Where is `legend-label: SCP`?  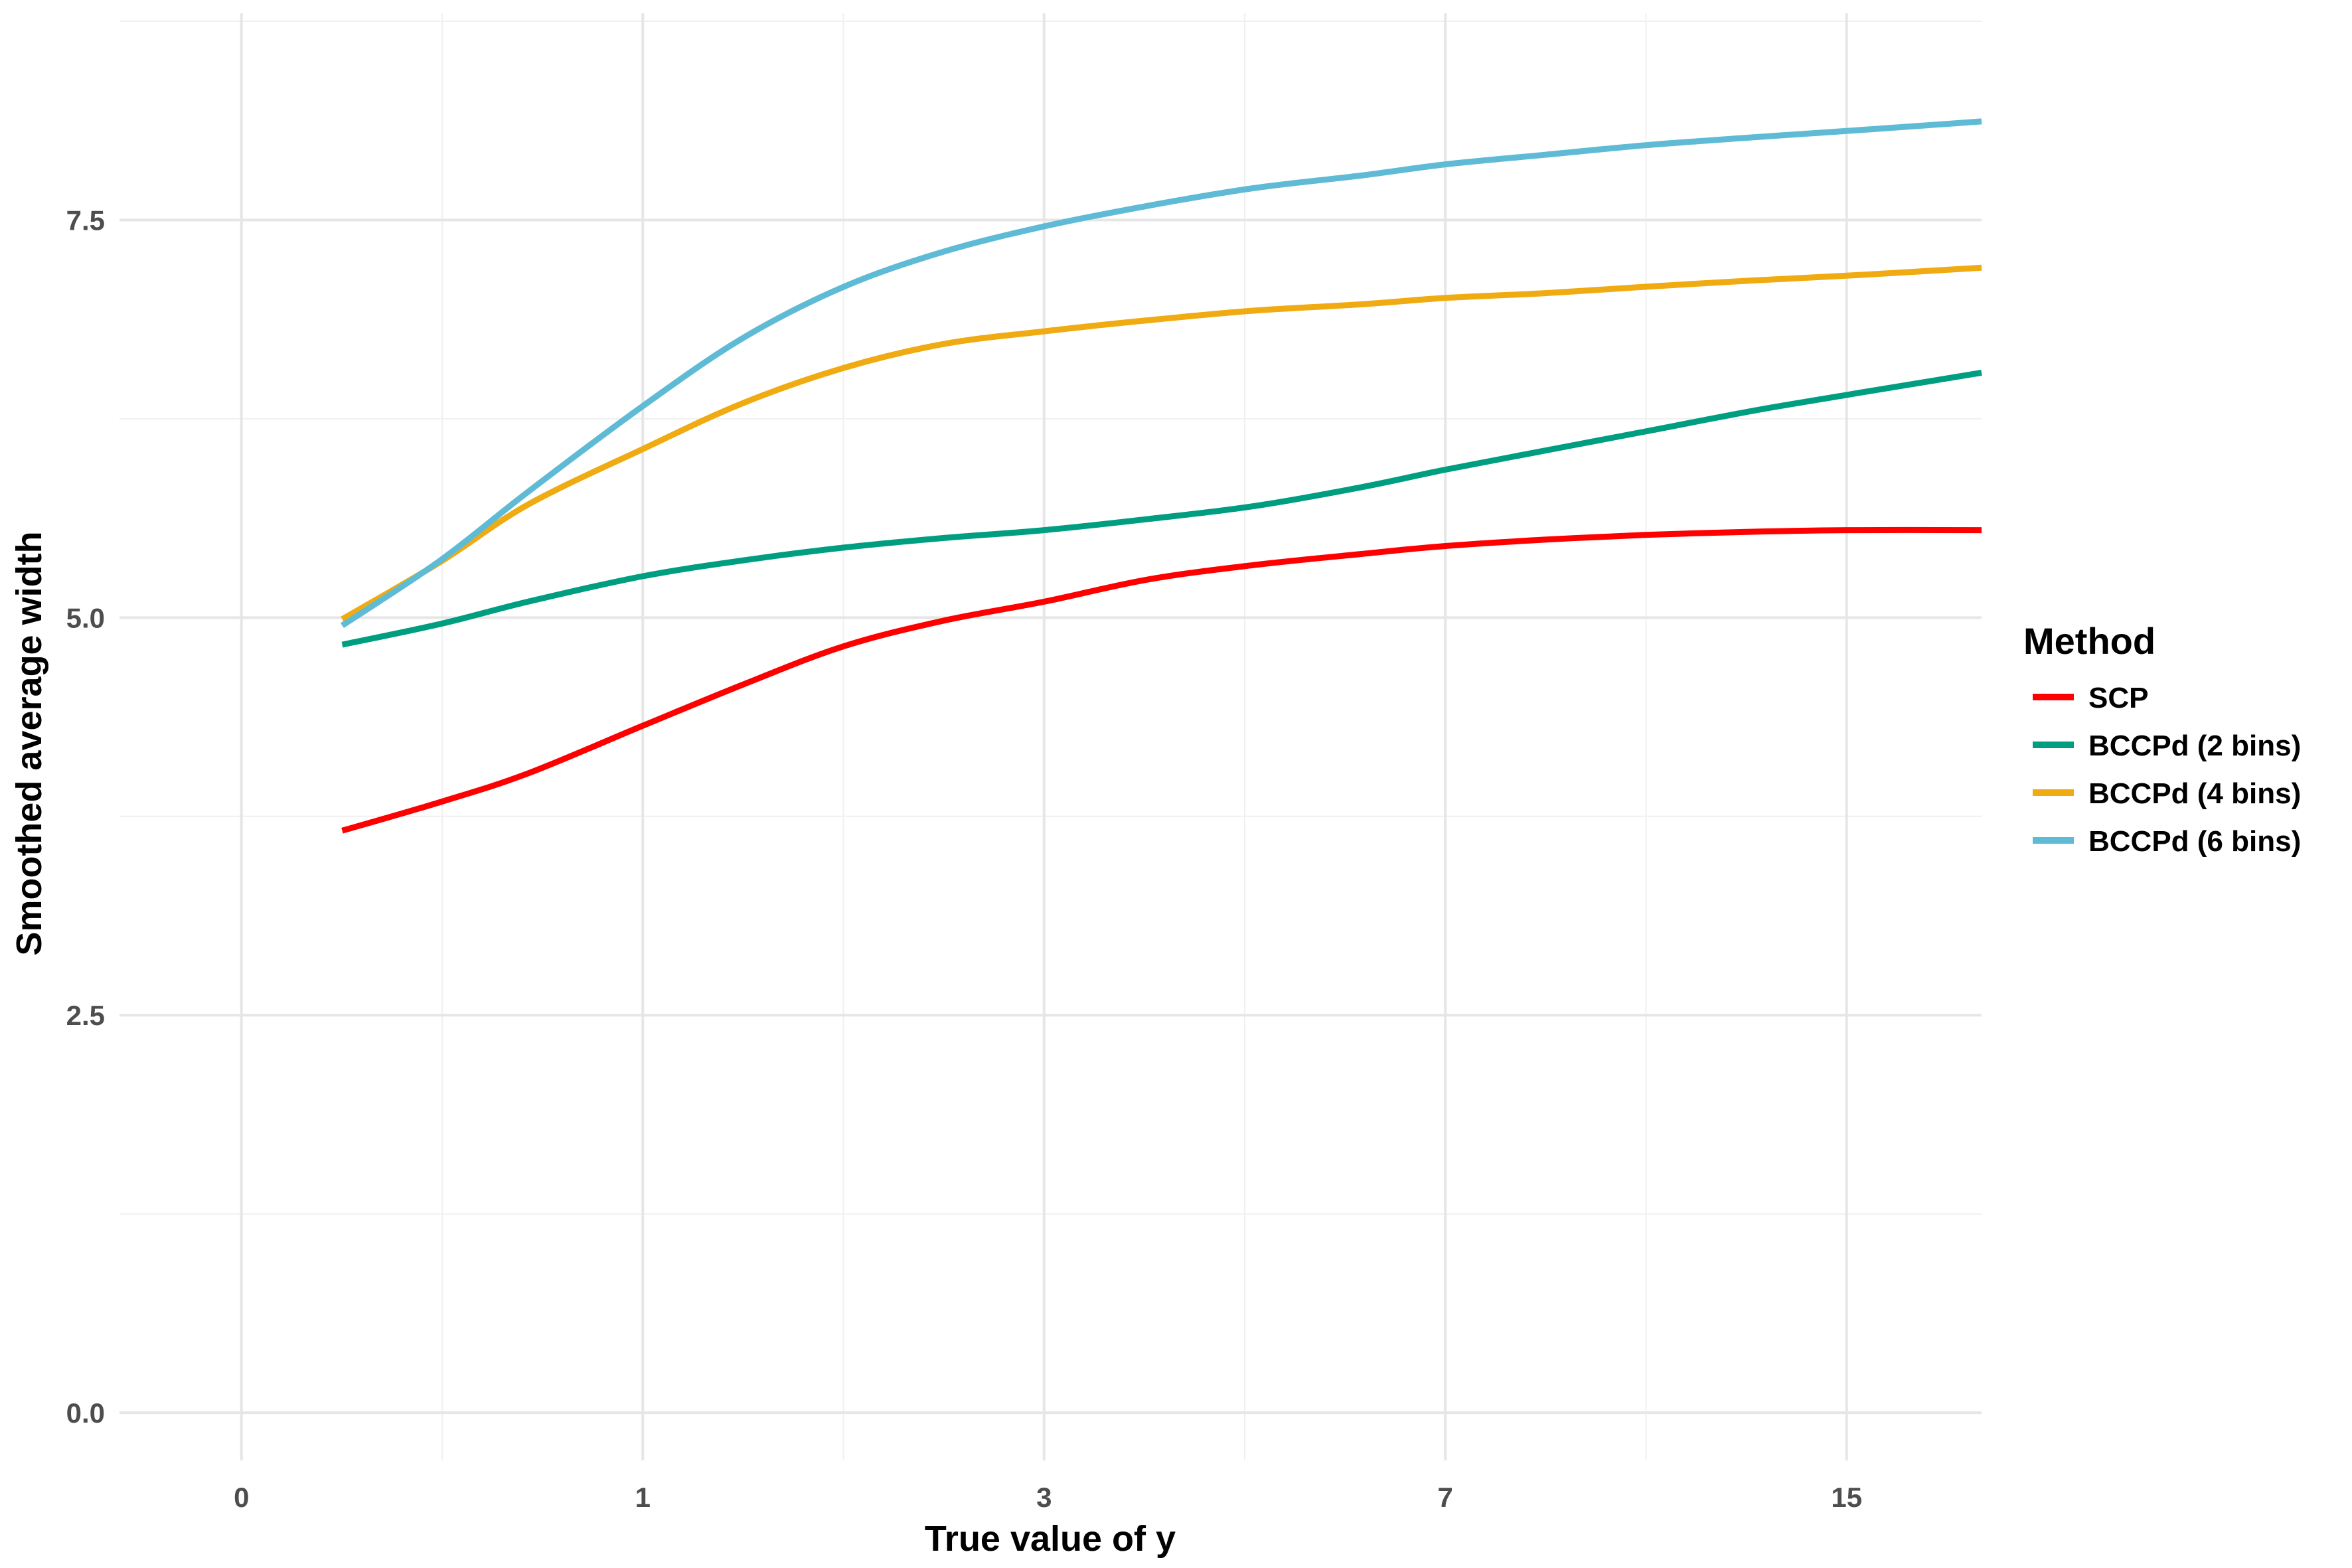 legend-label: SCP is located at coordinates (2118, 698).